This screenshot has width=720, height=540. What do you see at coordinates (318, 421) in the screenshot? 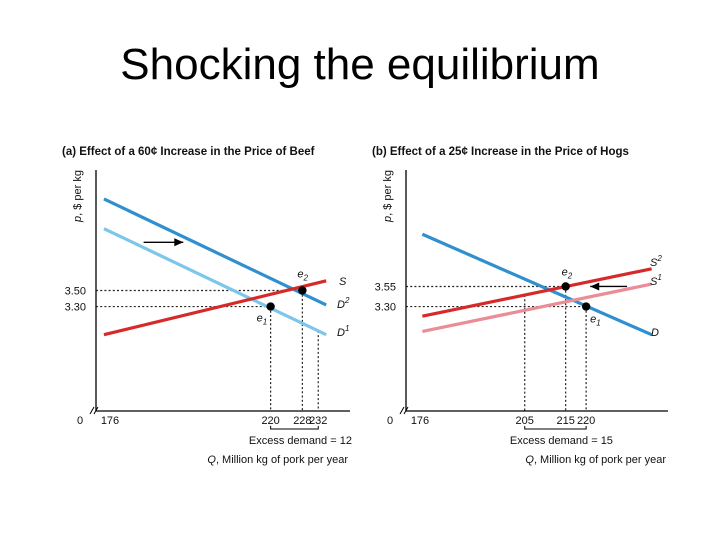
I see `x-tick-label: 232` at bounding box center [318, 421].